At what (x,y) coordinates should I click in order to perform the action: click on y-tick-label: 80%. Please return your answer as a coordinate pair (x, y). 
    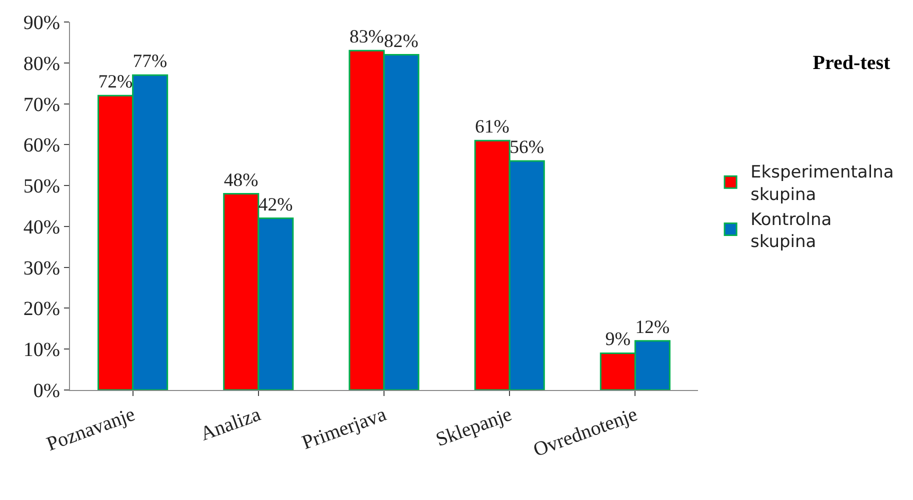
    Looking at the image, I should click on (41, 63).